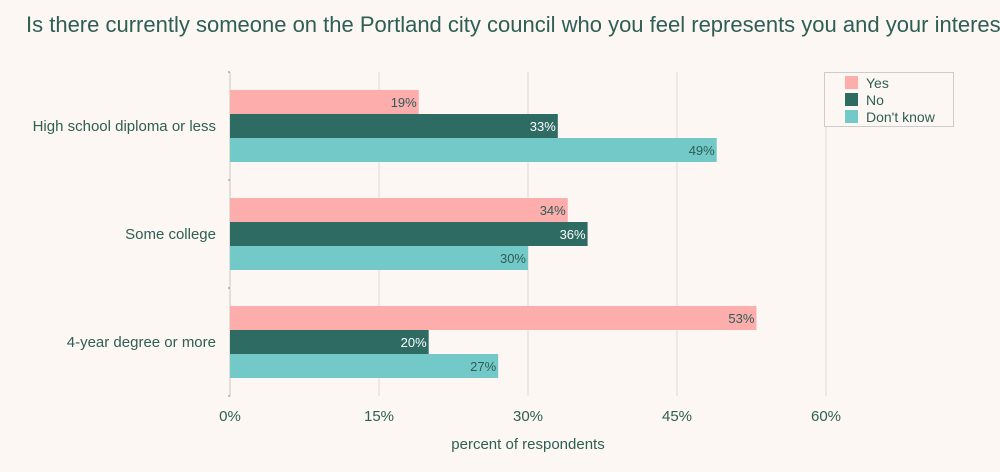 The width and height of the screenshot is (1000, 472). I want to click on bar-value-label: 36%, so click(573, 234).